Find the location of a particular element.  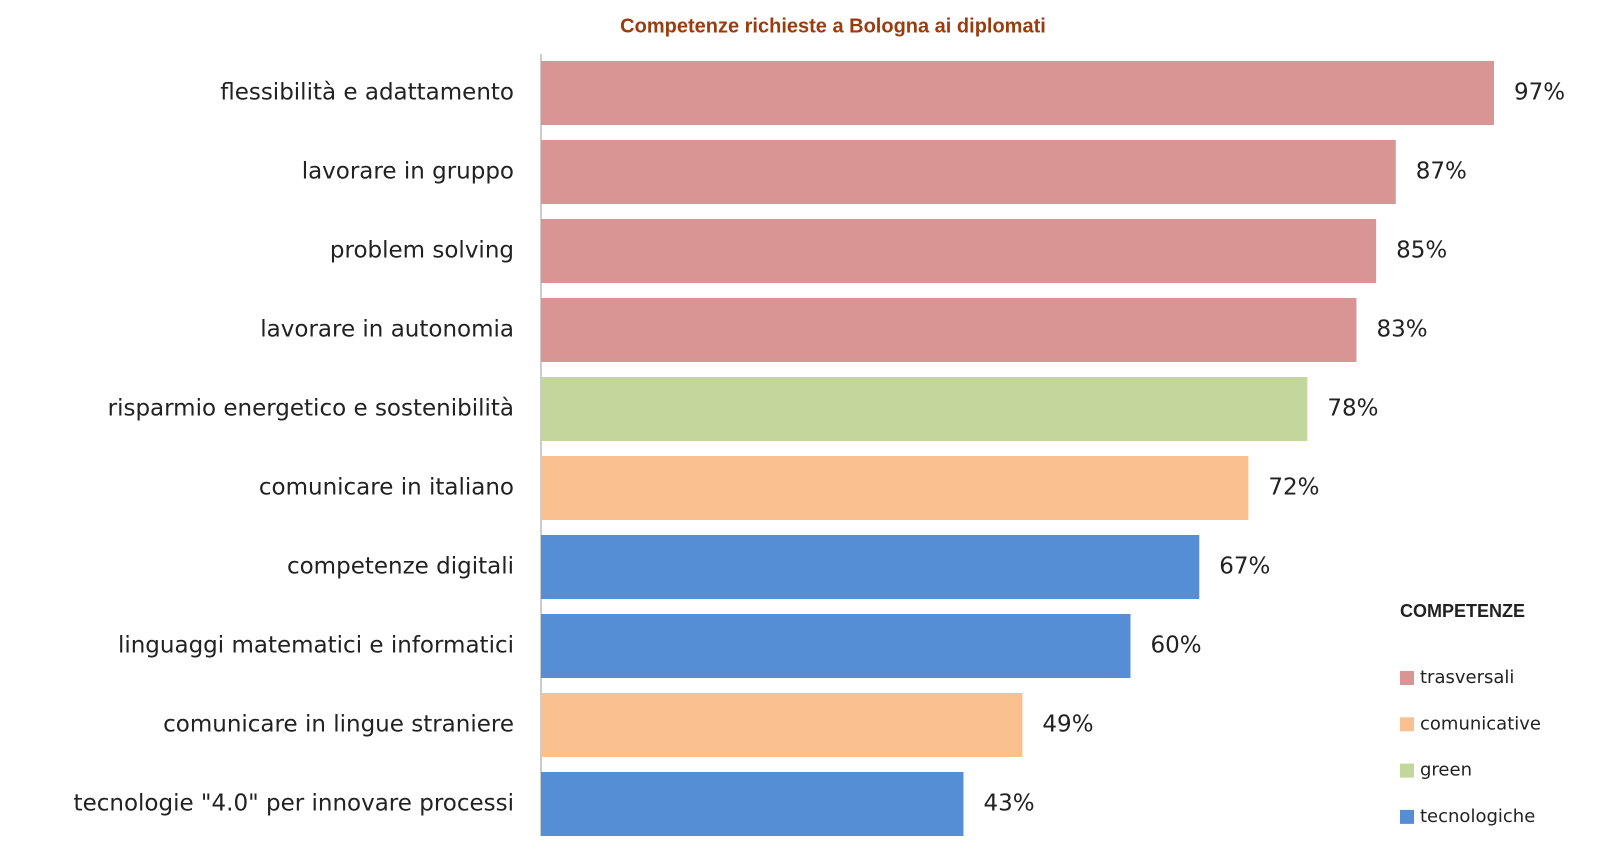

data-label: 60% is located at coordinates (1176, 646).